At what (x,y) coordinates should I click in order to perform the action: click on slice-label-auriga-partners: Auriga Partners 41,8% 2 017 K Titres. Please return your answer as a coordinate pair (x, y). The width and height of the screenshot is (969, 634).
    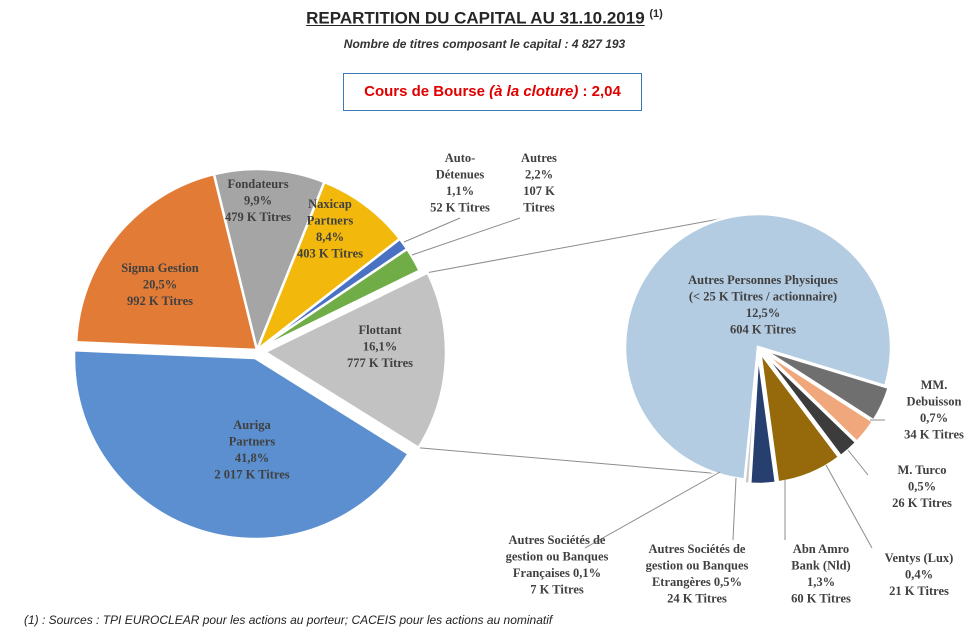
    Looking at the image, I should click on (251, 450).